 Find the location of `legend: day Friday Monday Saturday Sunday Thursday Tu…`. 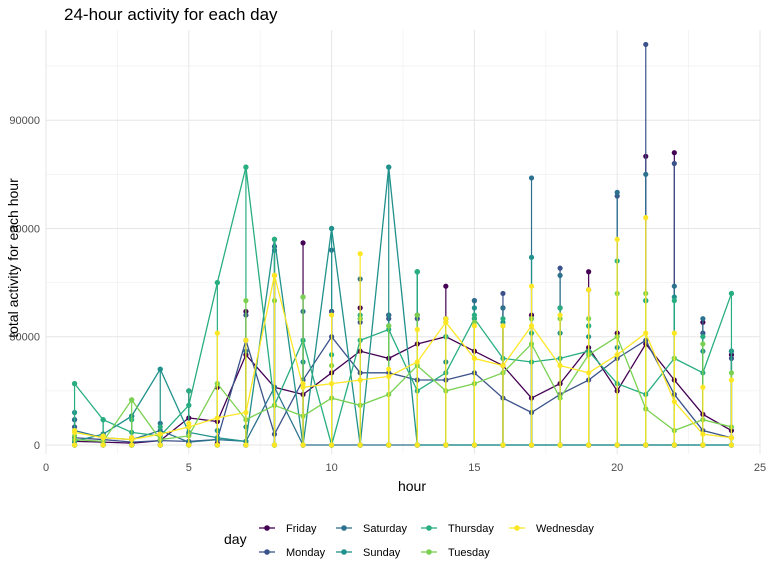

legend: day Friday Monday Saturday Sunday Thursday Tu… is located at coordinates (409, 541).